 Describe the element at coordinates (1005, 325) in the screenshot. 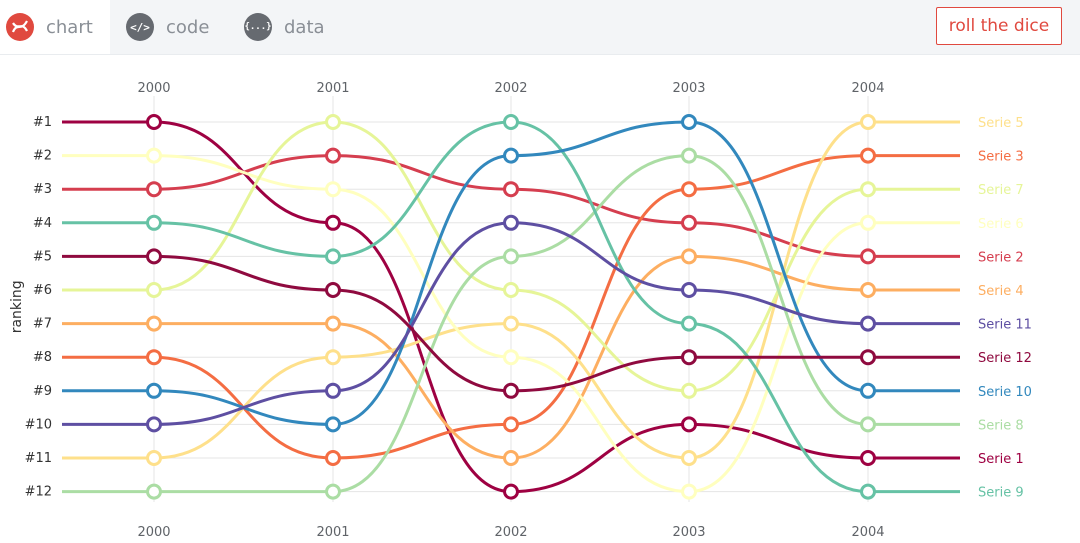

I see `legend-label: Serie 11` at that location.